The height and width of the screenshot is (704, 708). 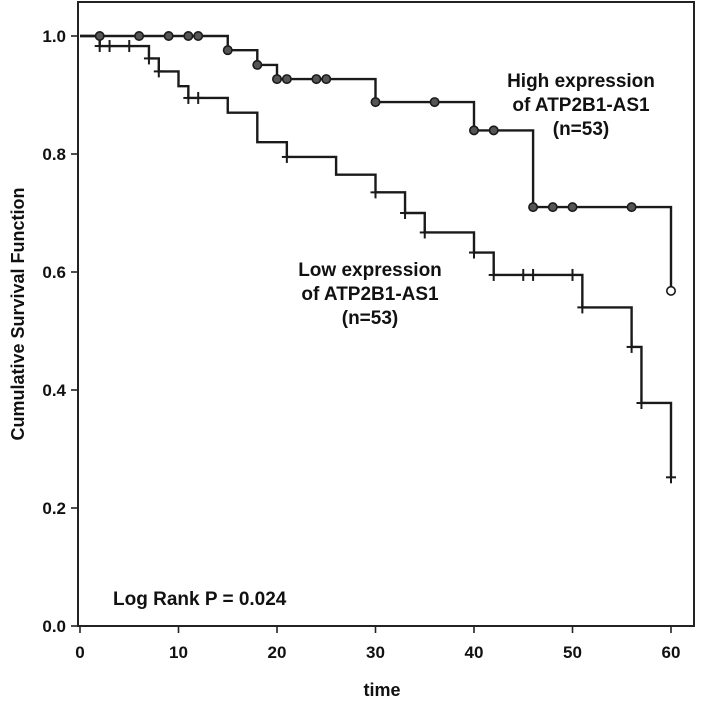 I want to click on x-tick-label: 10, so click(x=178, y=652).